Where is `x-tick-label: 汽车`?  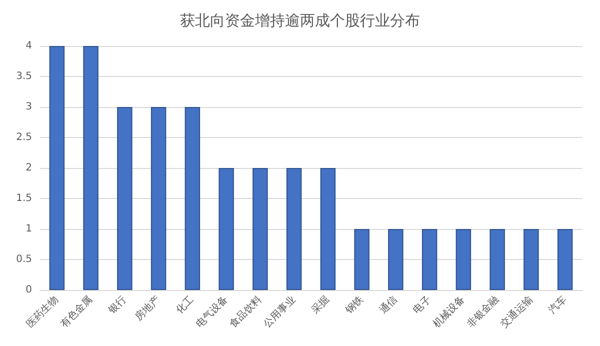
x-tick-label: 汽车 is located at coordinates (557, 304).